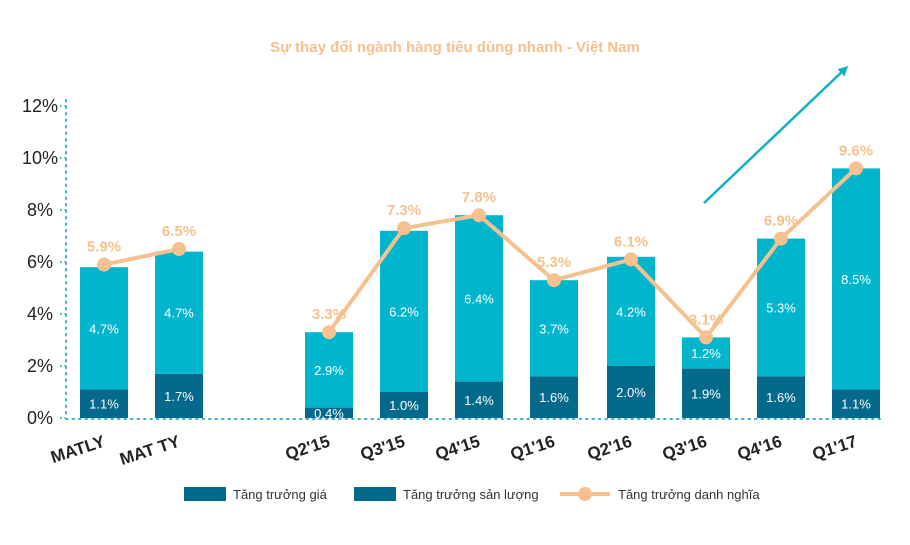 This screenshot has height=545, width=910. Describe the element at coordinates (77, 449) in the screenshot. I see `x-tick-label: MATLY` at that location.